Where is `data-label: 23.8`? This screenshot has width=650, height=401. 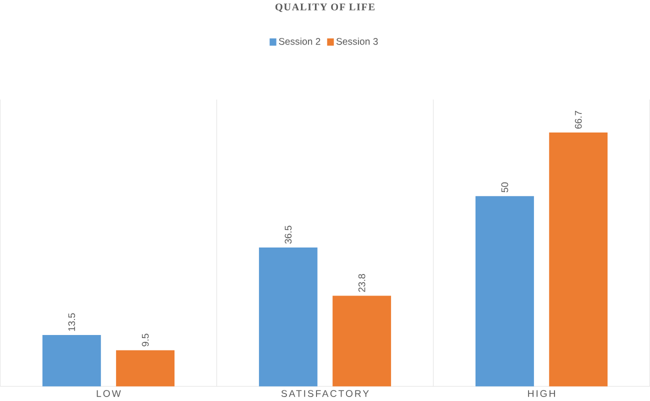 data-label: 23.8 is located at coordinates (362, 283).